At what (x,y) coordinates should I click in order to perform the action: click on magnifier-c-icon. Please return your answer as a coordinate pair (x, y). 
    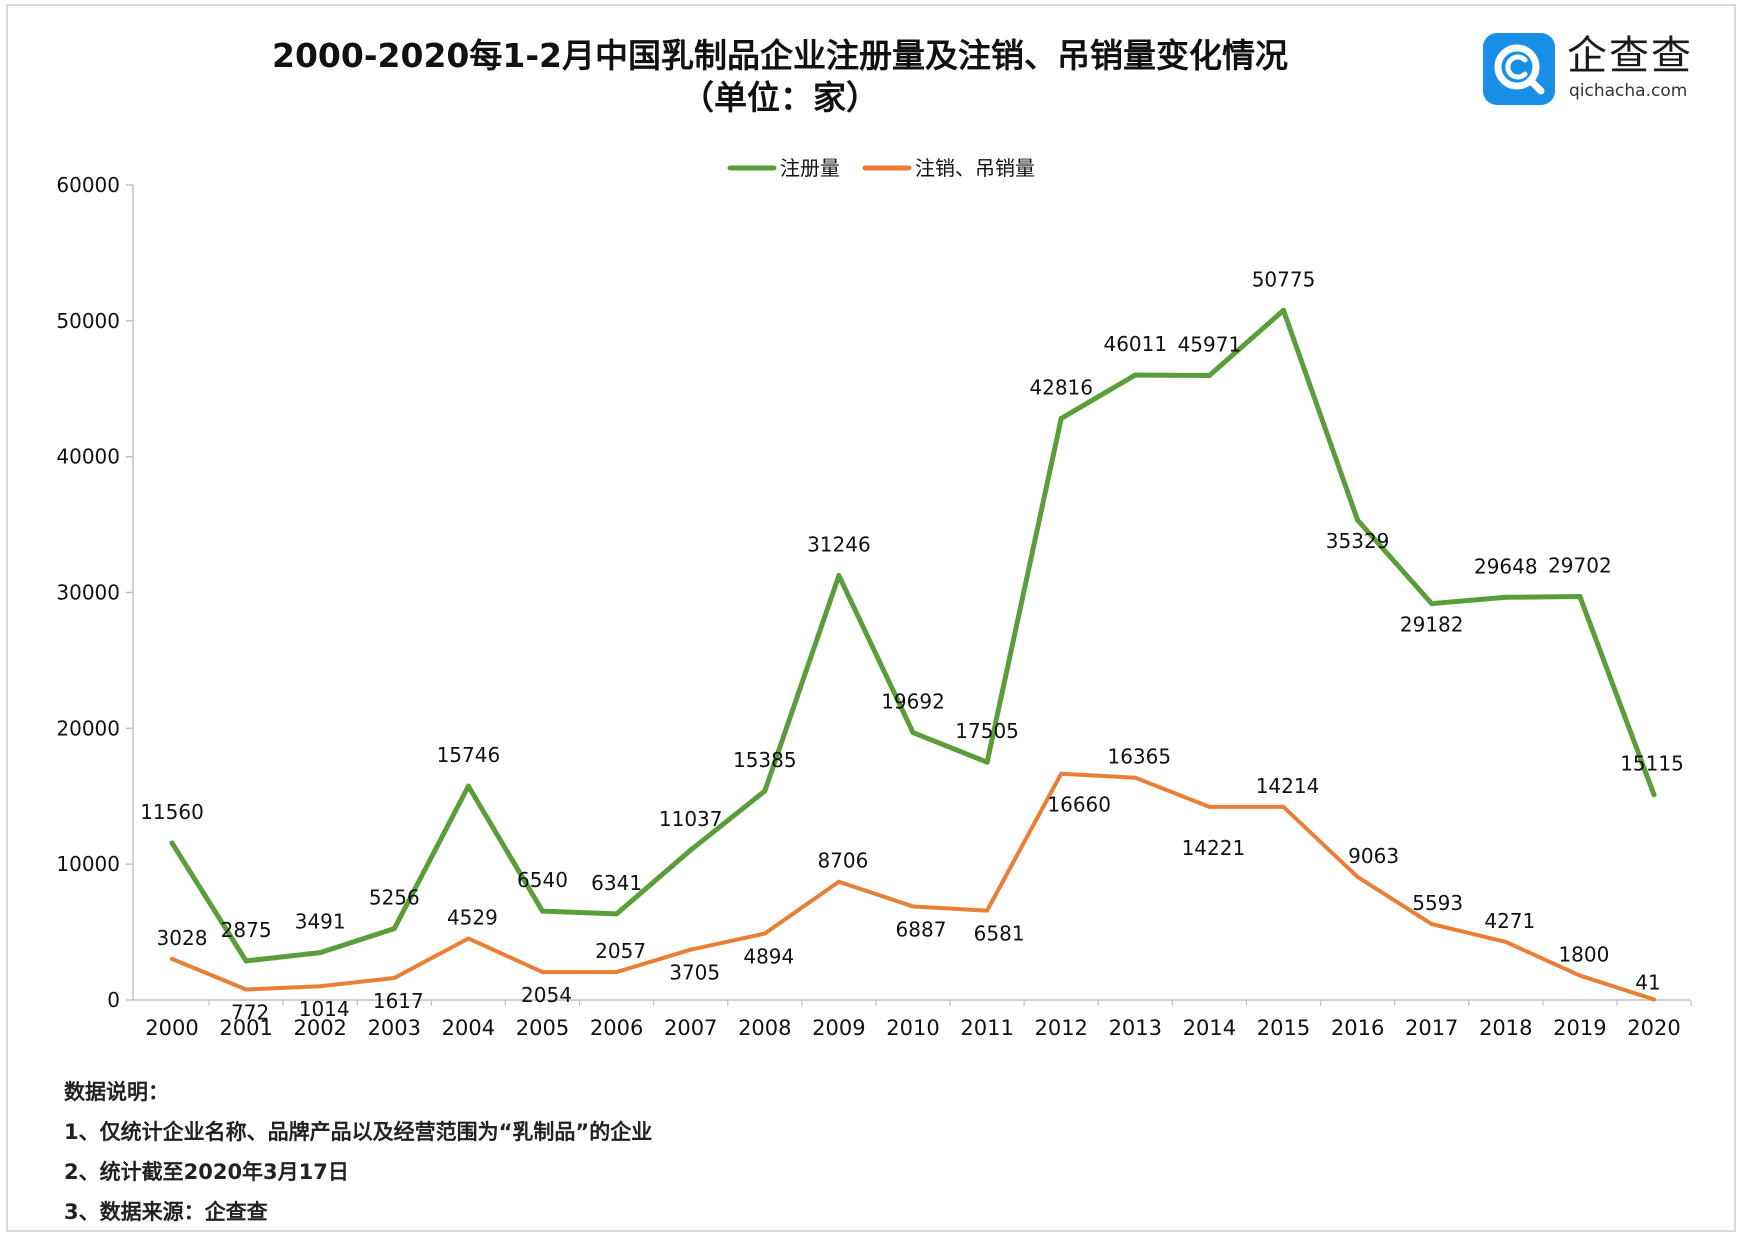
    Looking at the image, I should click on (1519, 69).